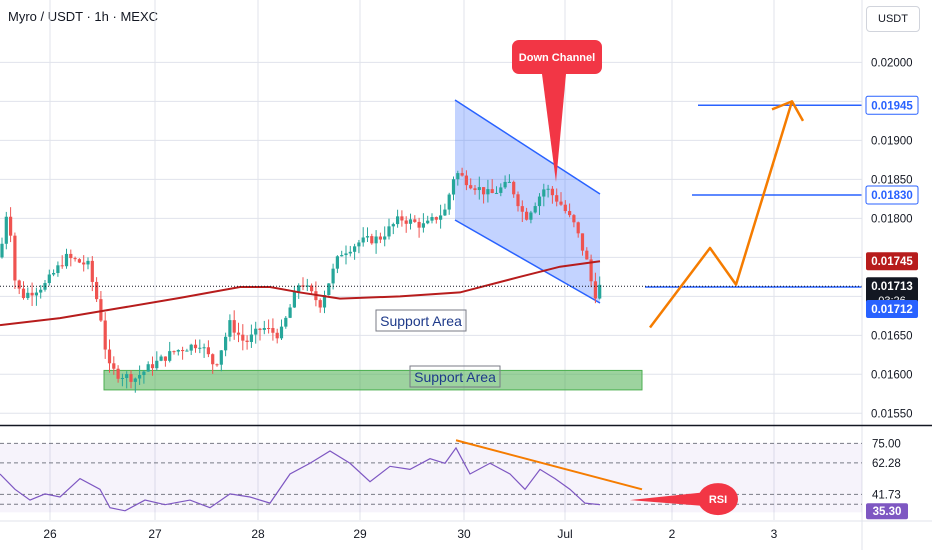  I want to click on down-channel-callout-box, so click(557, 57).